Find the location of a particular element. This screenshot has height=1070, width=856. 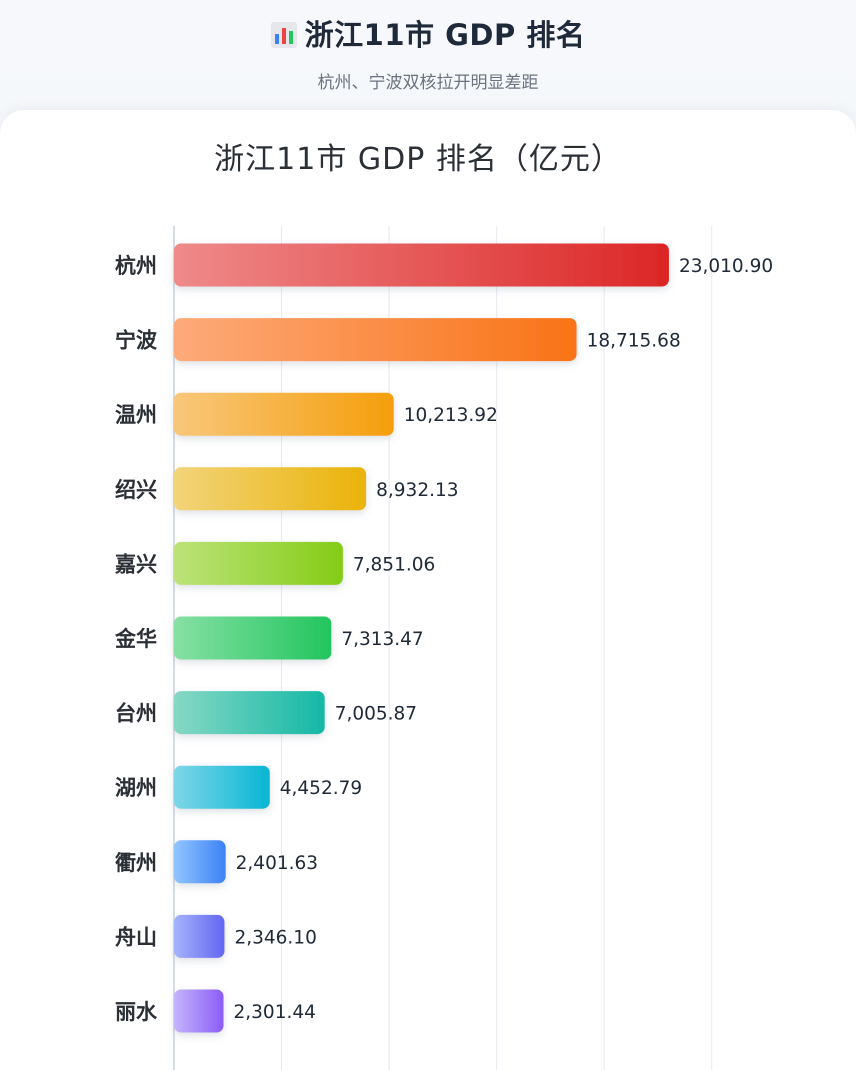

chart-title: 浙江11市 GDP 排名（亿元） is located at coordinates (418, 159).